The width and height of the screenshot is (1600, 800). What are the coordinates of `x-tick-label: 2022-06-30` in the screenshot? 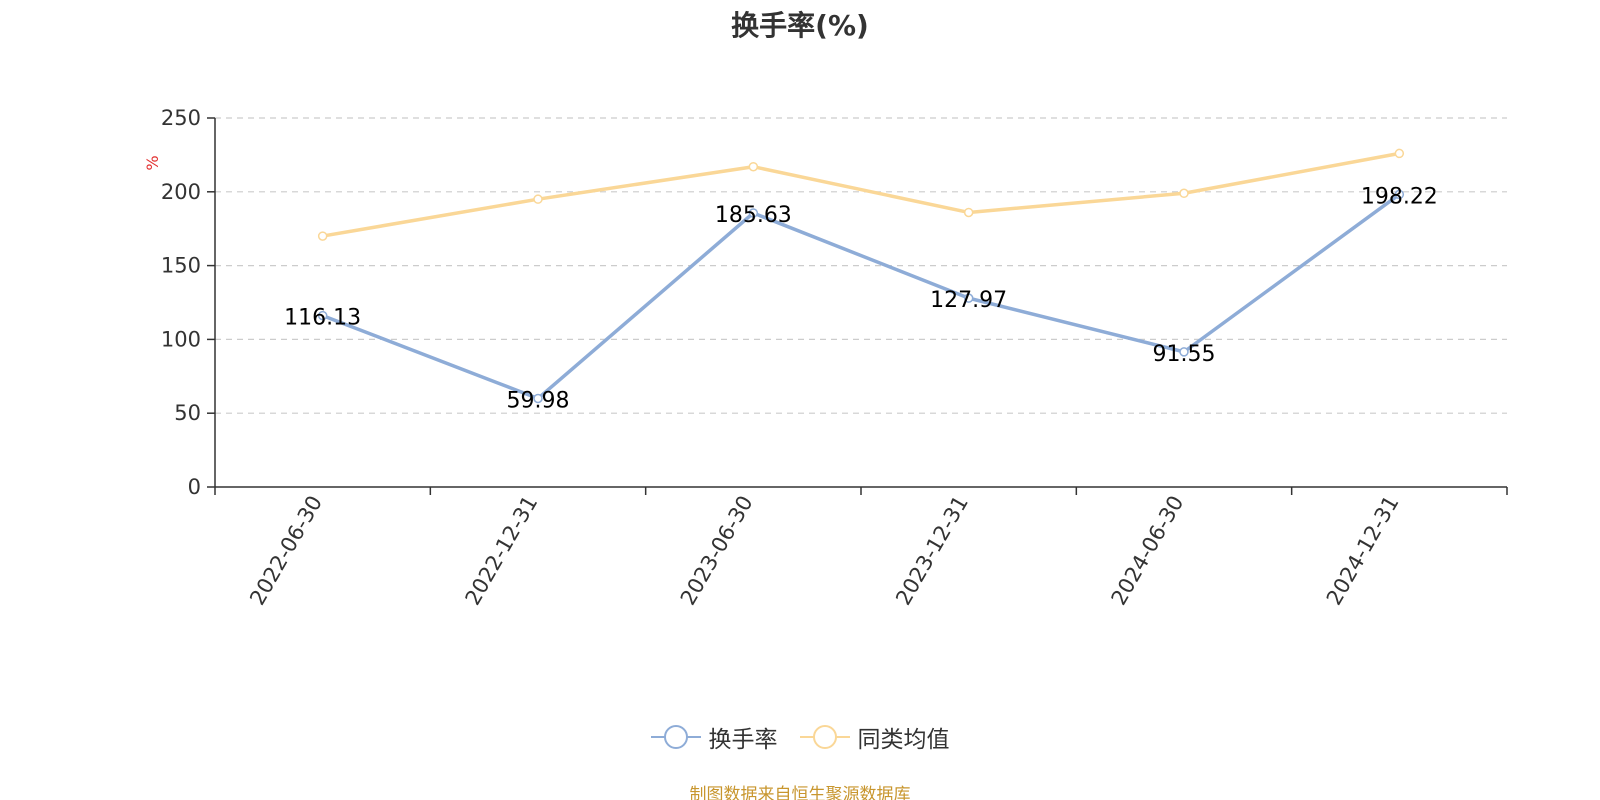 It's located at (286, 551).